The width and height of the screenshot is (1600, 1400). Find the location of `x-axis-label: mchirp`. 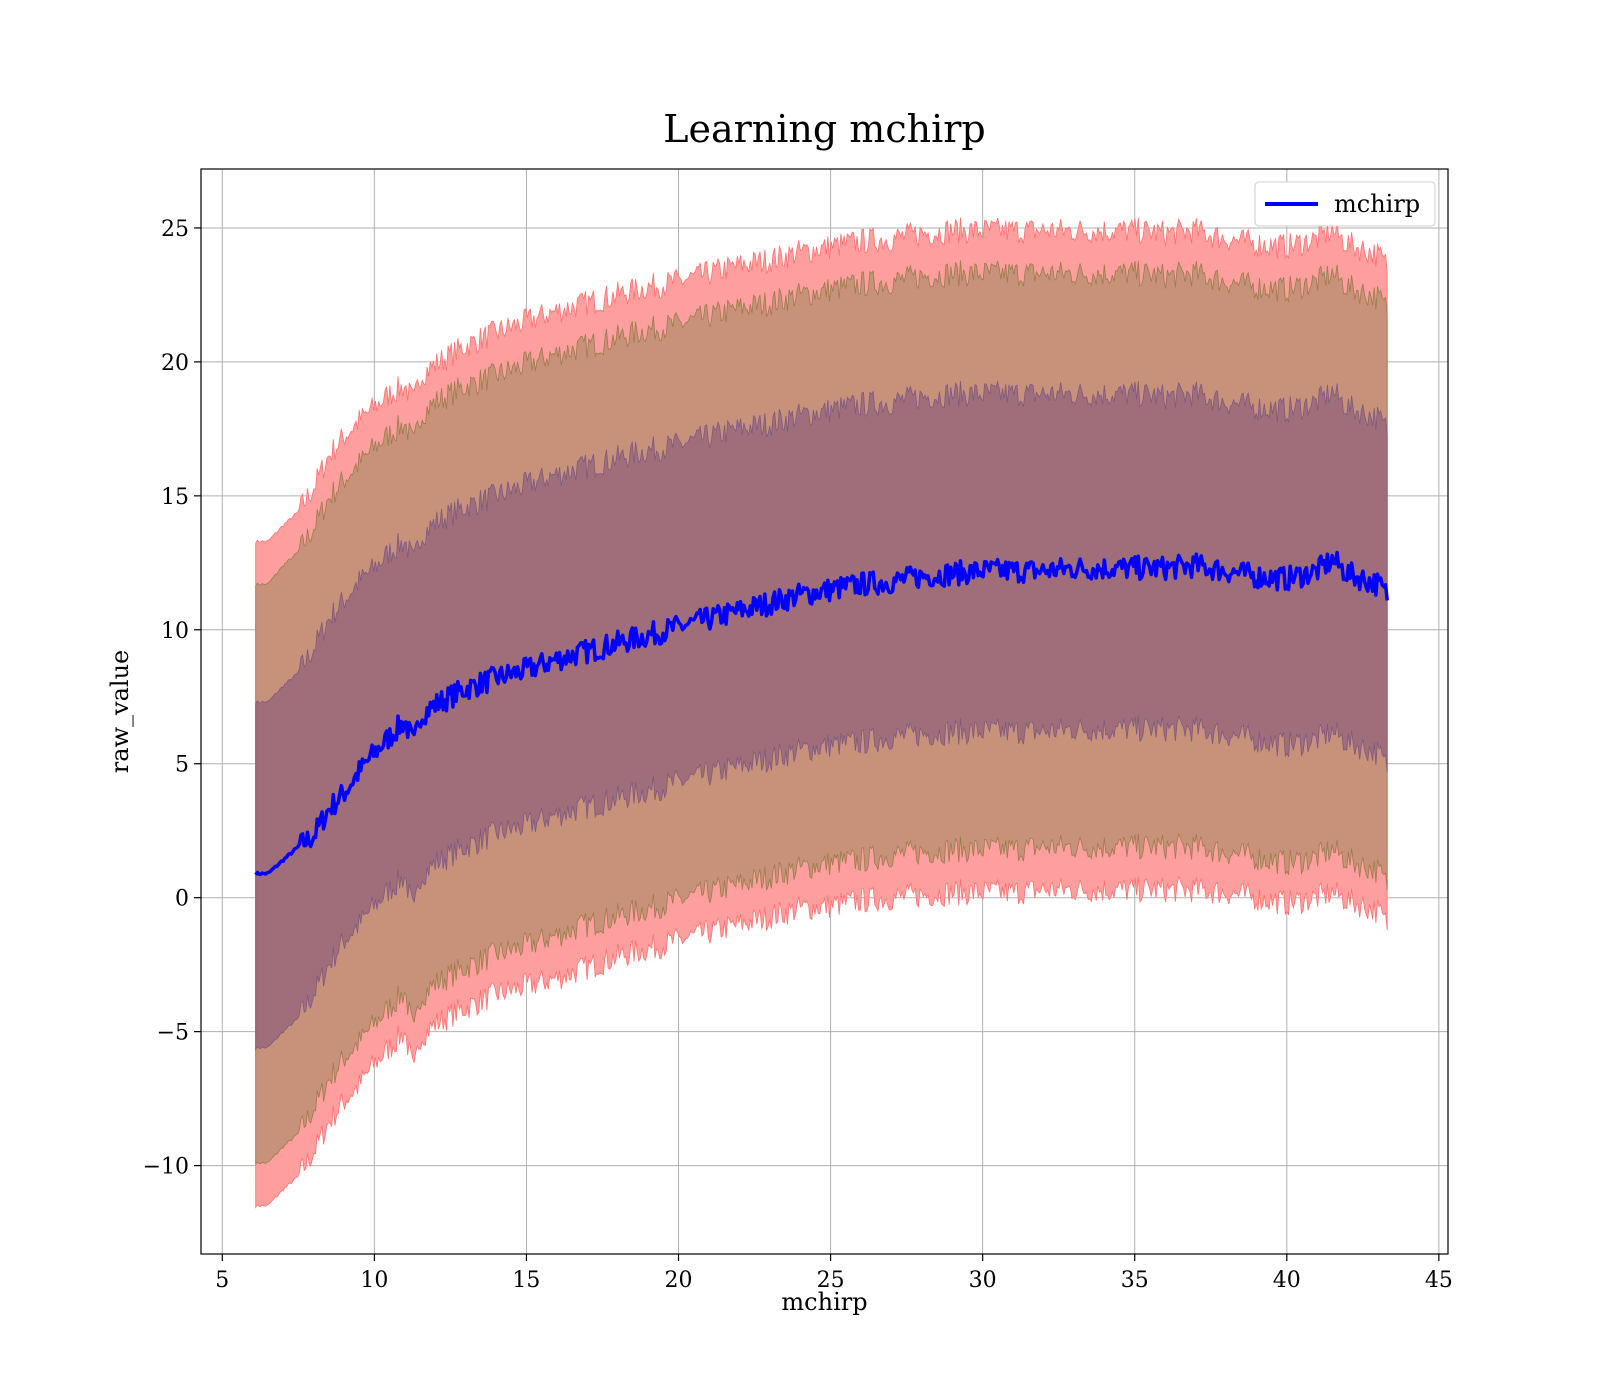

x-axis-label: mchirp is located at coordinates (824, 1302).